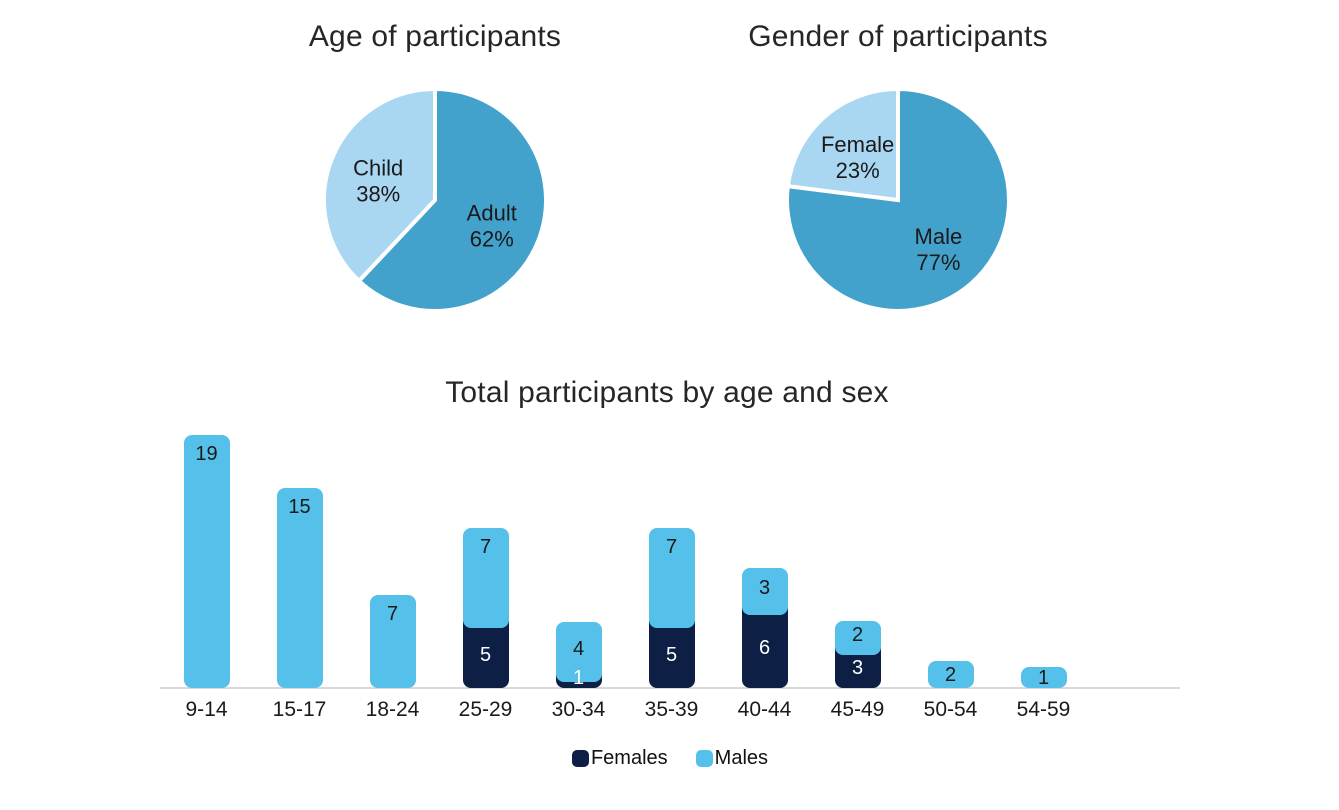 Image resolution: width=1339 pixels, height=810 pixels. What do you see at coordinates (670, 688) in the screenshot?
I see `x-axis-line` at bounding box center [670, 688].